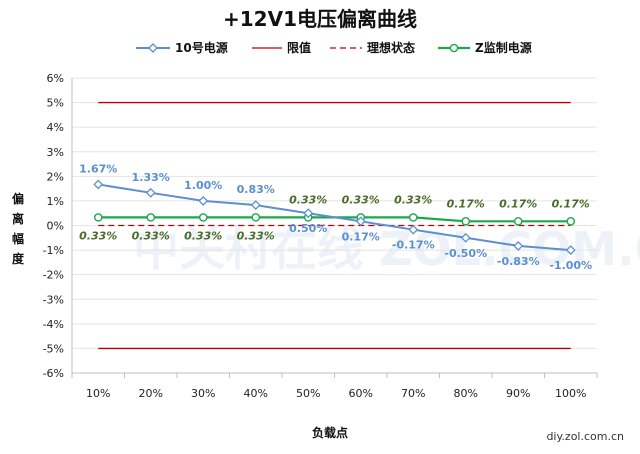  I want to click on y-tick-label: 3%, so click(55, 152).